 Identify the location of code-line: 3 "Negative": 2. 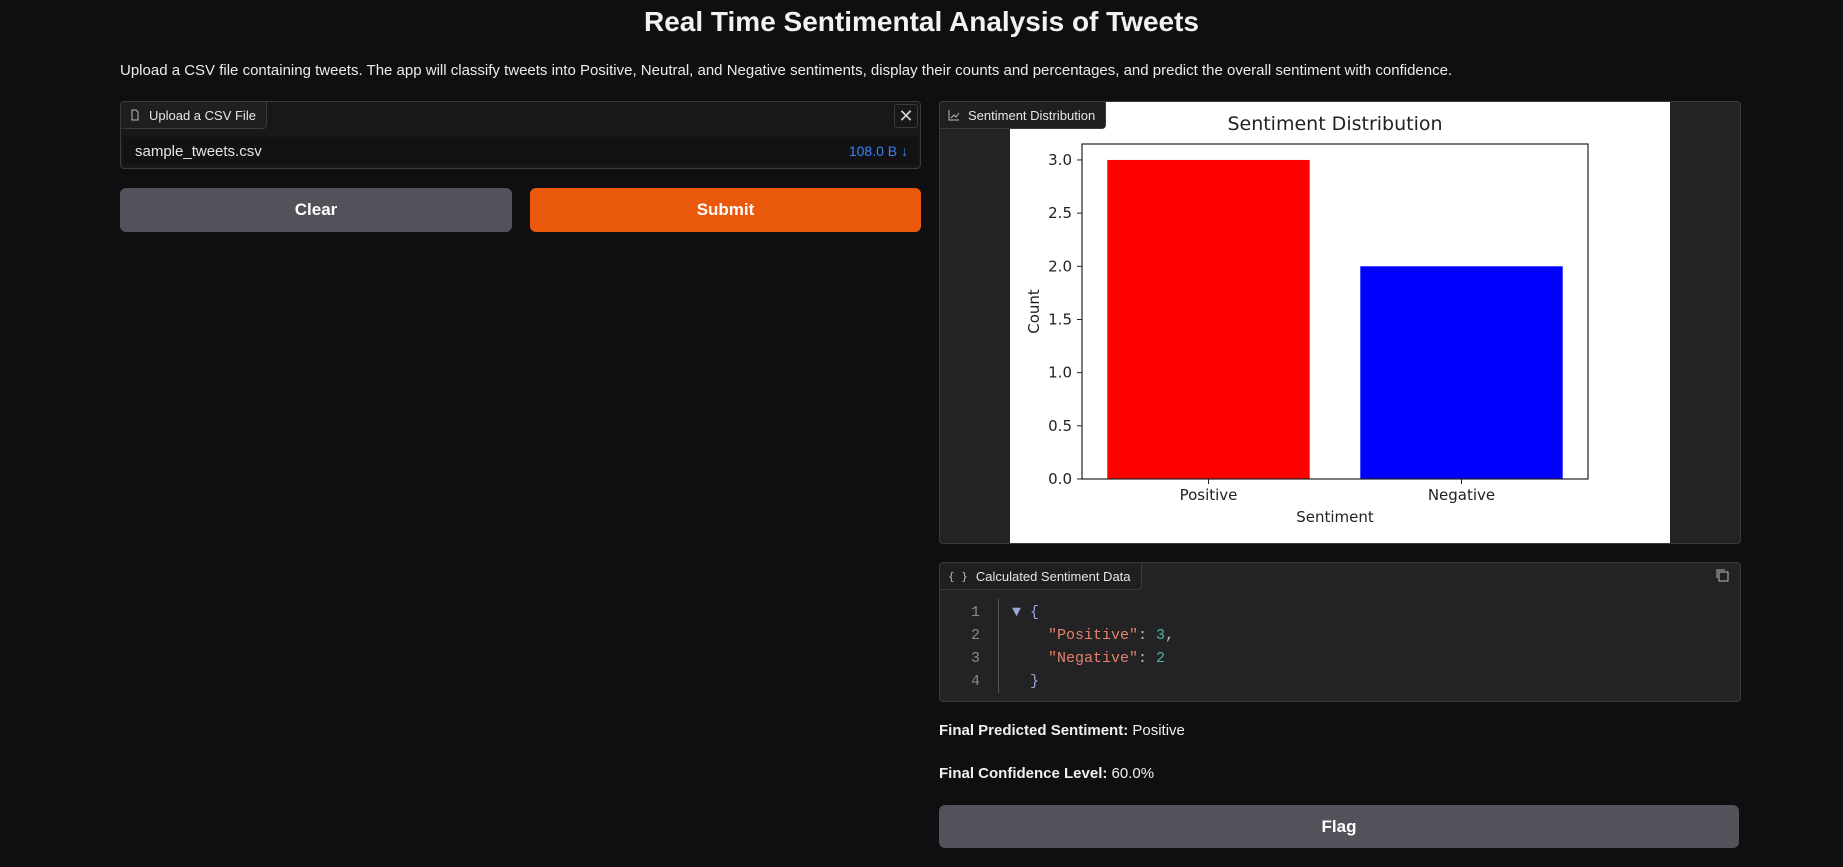
(1057, 658).